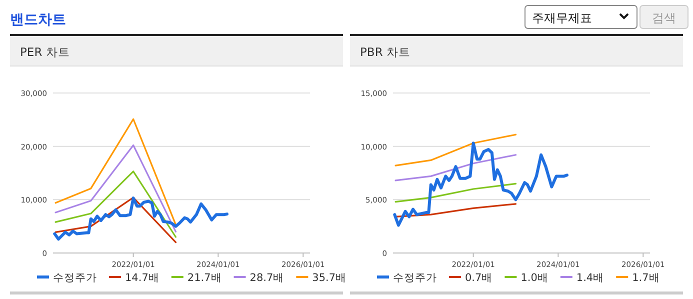 This screenshot has width=693, height=299. I want to click on legend-item: 1.7배, so click(638, 278).